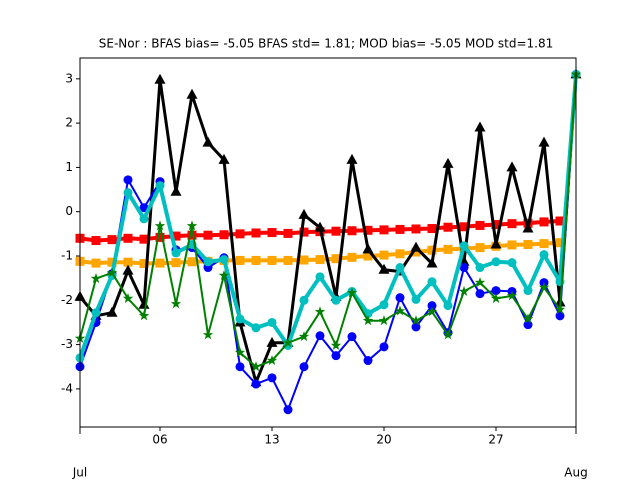 Image resolution: width=640 pixels, height=480 pixels. I want to click on y-tick-label: 0, so click(69, 211).